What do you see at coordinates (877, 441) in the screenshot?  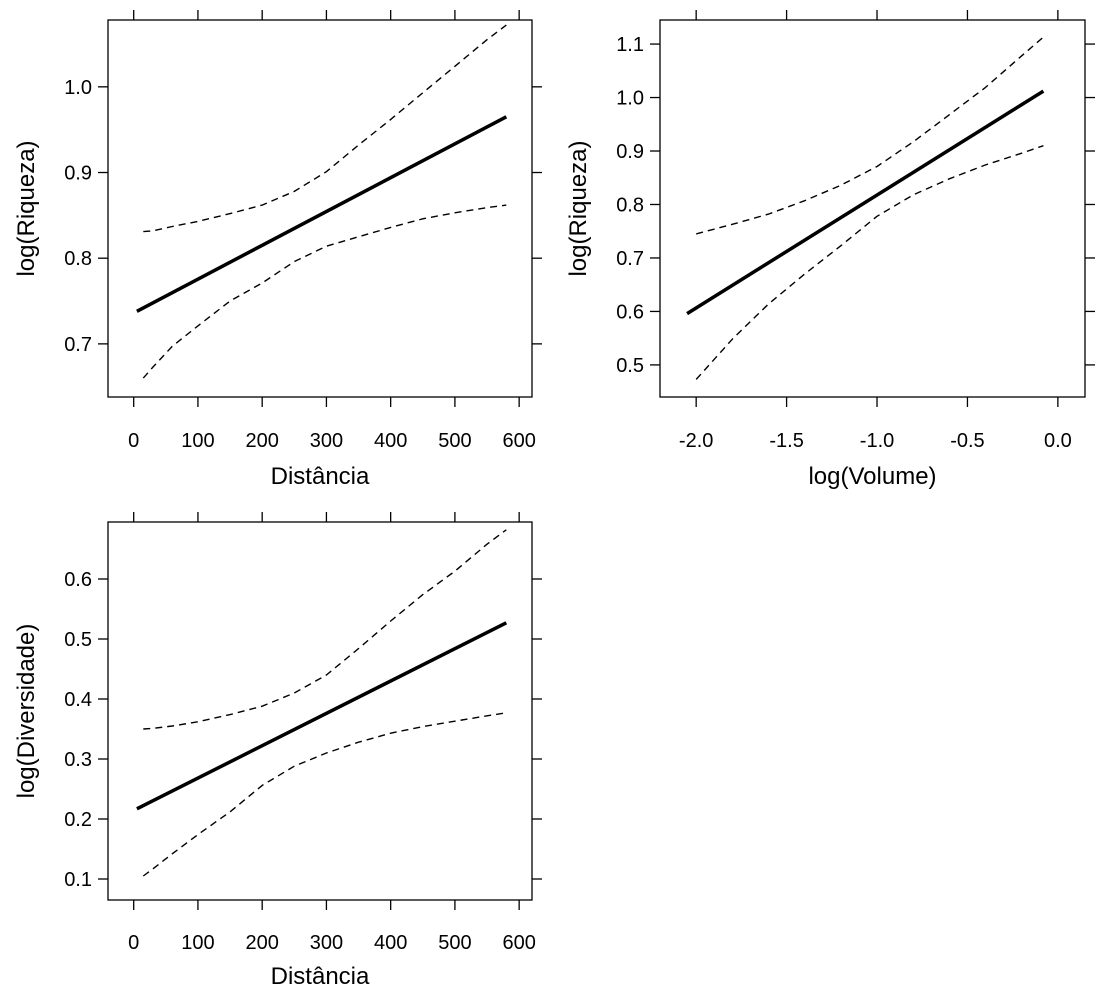 I see `x-tick-label: -1.0` at bounding box center [877, 441].